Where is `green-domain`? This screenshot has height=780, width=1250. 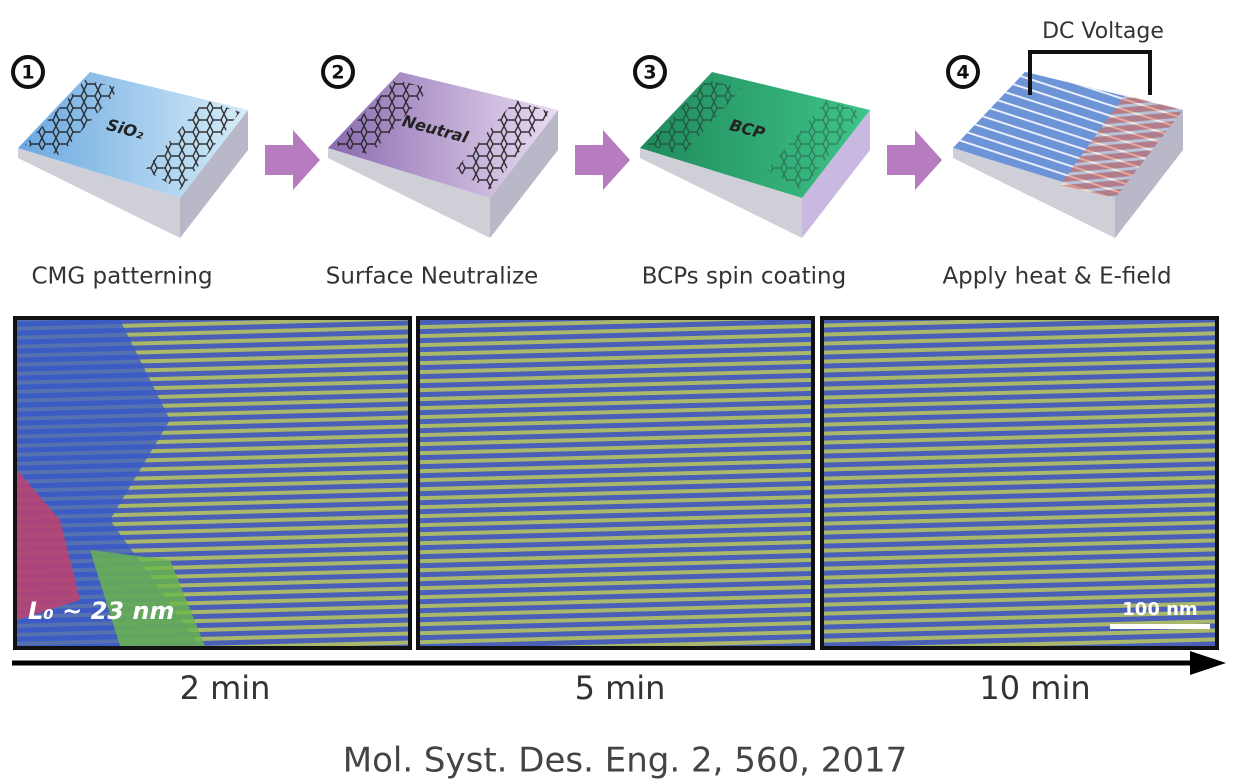
green-domain is located at coordinates (147, 598).